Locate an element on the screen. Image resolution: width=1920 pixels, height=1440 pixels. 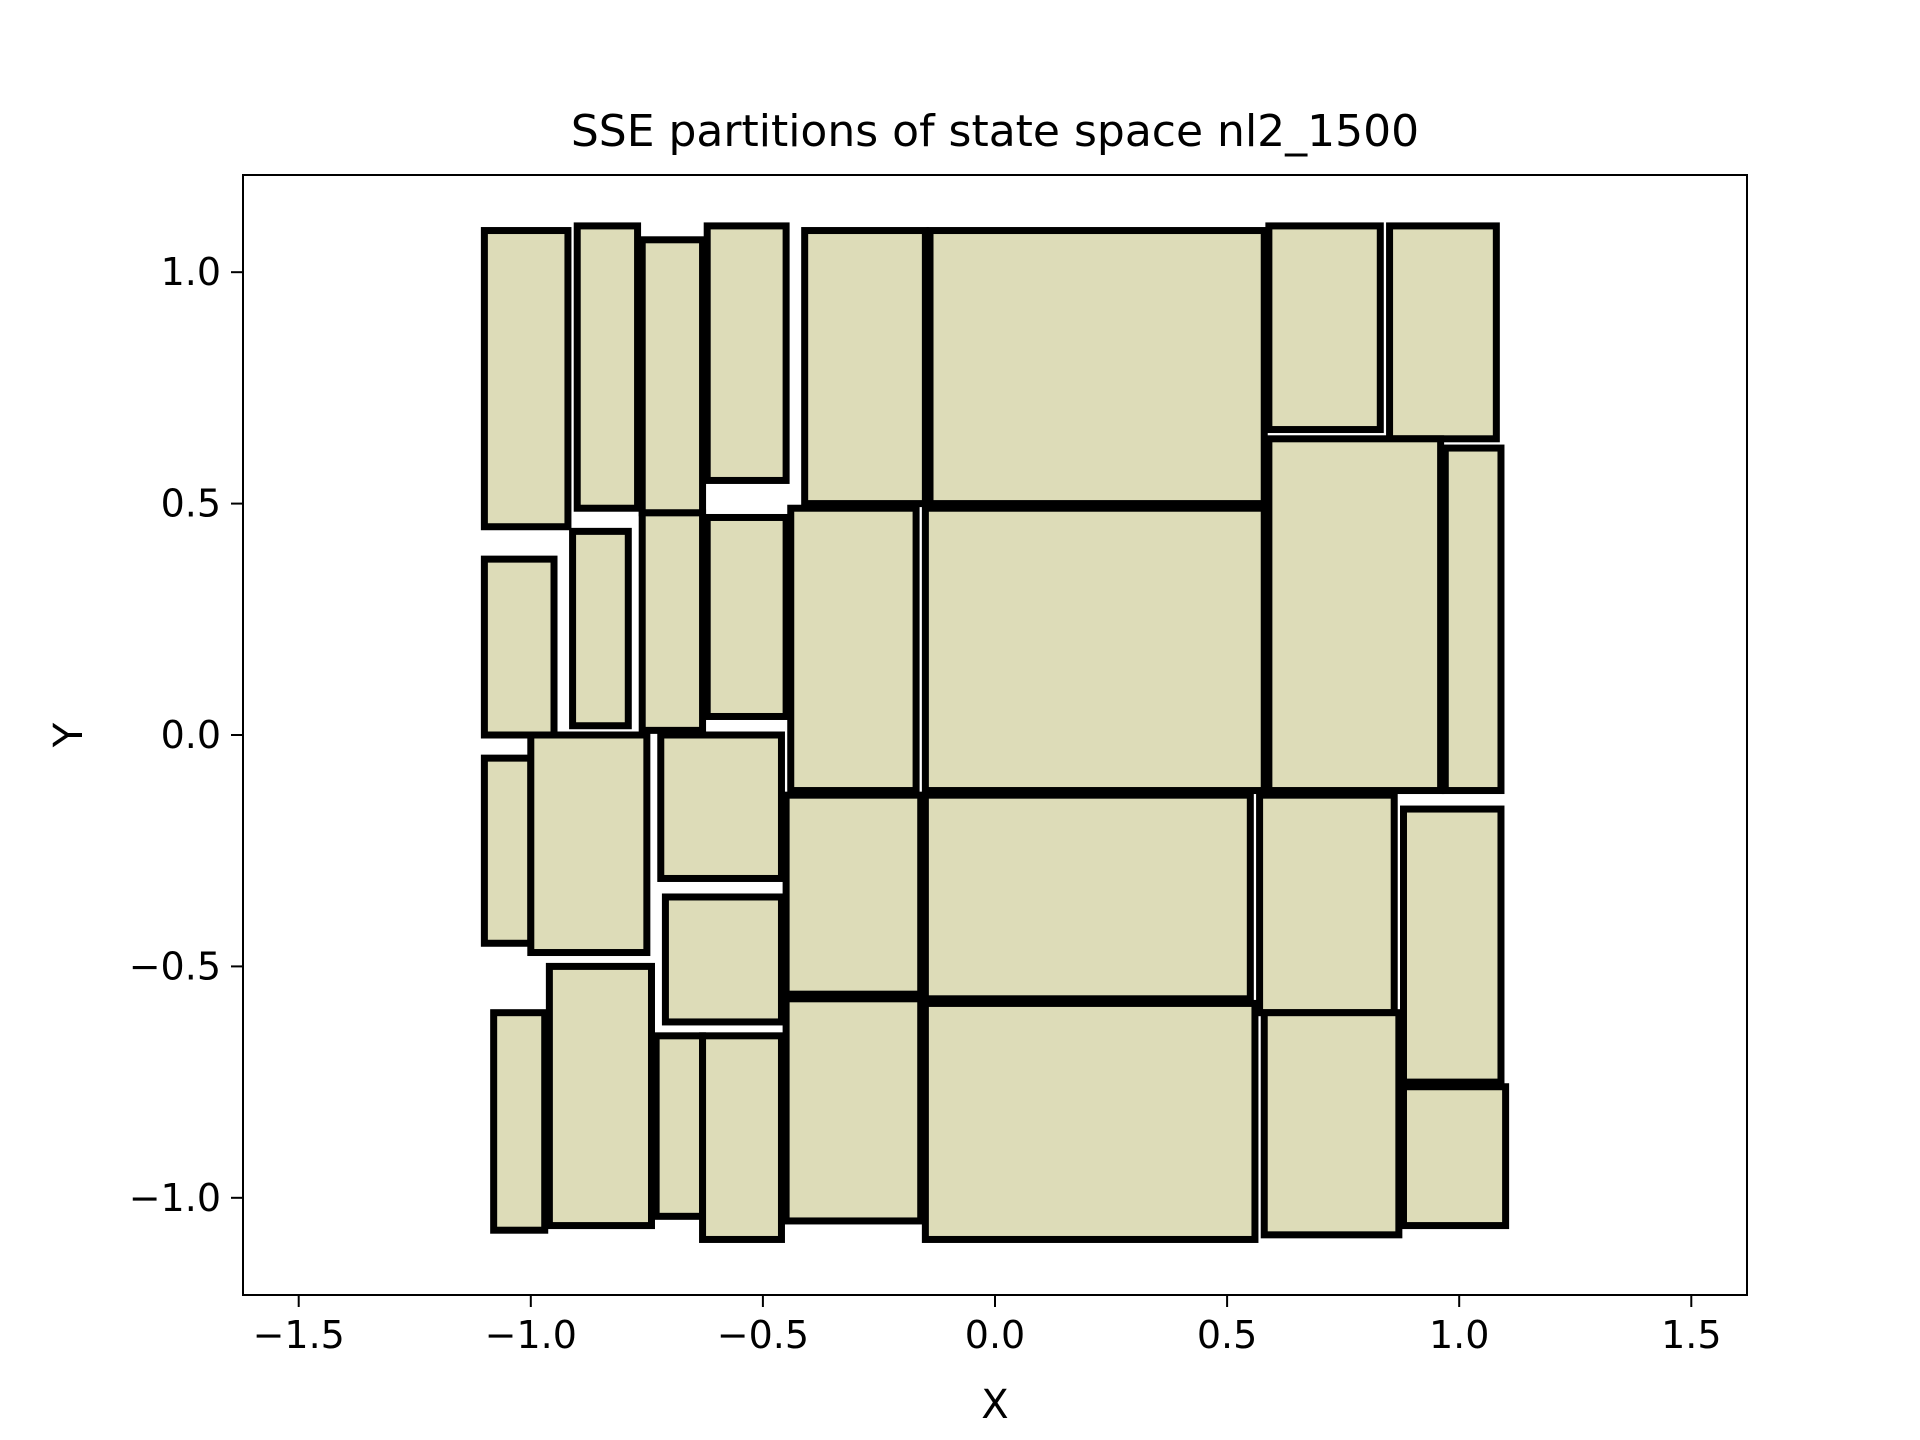
y-tick-label: 0.0 is located at coordinates (191, 735).